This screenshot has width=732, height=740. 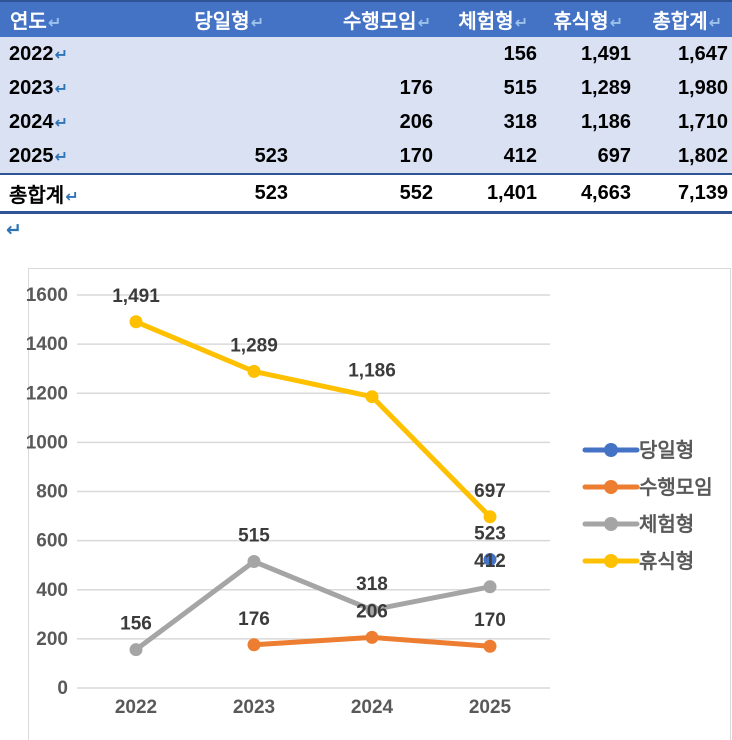 I want to click on total-value-cell: 4,663, so click(x=588, y=193).